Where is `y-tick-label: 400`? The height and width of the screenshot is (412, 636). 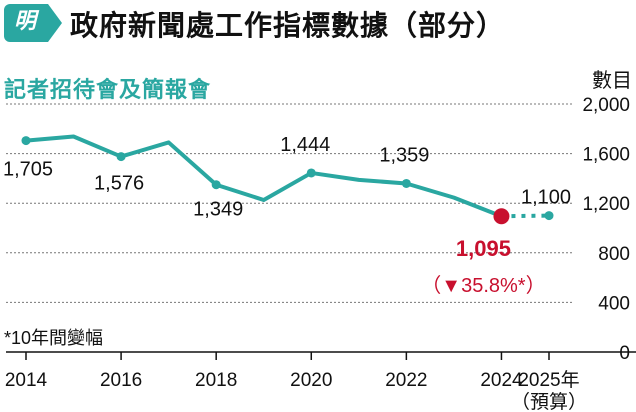 y-tick-label: 400 is located at coordinates (614, 303).